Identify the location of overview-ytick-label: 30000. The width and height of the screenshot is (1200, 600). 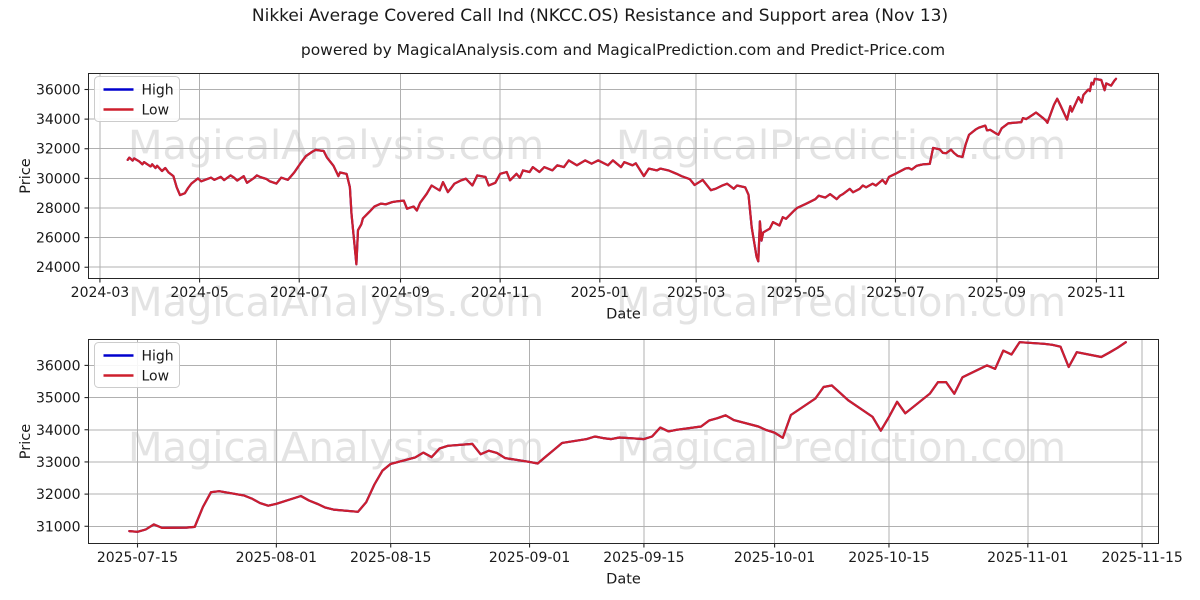
(58, 179).